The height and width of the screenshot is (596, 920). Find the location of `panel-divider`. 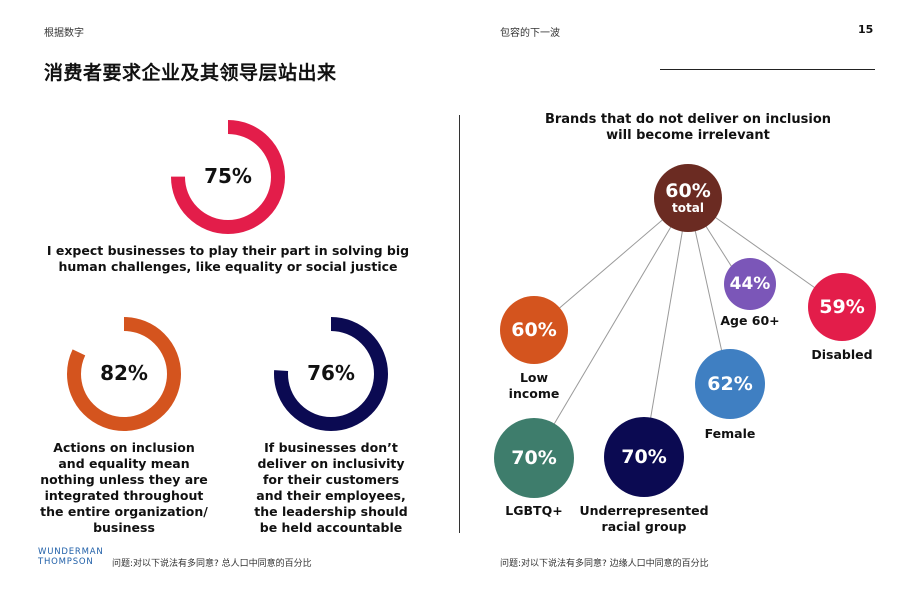

panel-divider is located at coordinates (459, 324).